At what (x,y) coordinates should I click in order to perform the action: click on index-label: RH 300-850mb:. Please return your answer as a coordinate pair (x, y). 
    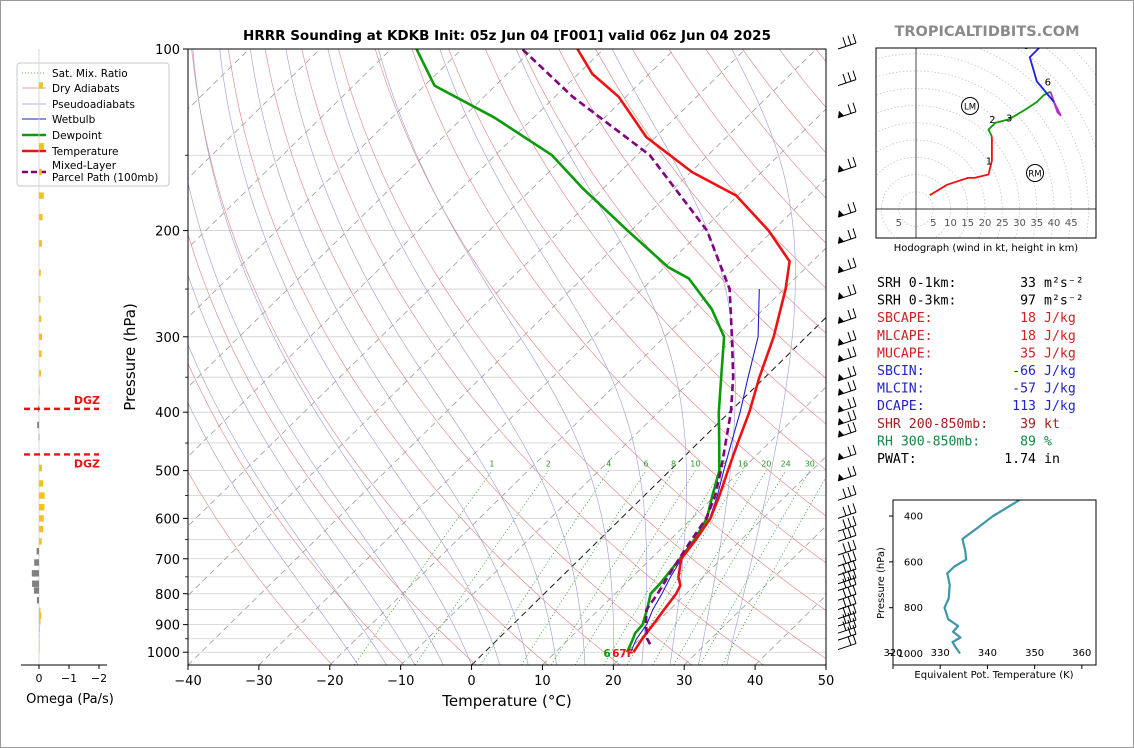
    Looking at the image, I should click on (928, 441).